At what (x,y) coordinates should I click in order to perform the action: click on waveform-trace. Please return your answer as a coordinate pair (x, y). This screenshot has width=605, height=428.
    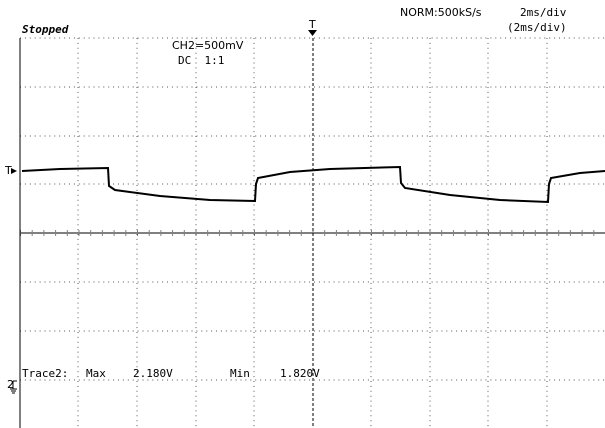
    Looking at the image, I should click on (313, 184).